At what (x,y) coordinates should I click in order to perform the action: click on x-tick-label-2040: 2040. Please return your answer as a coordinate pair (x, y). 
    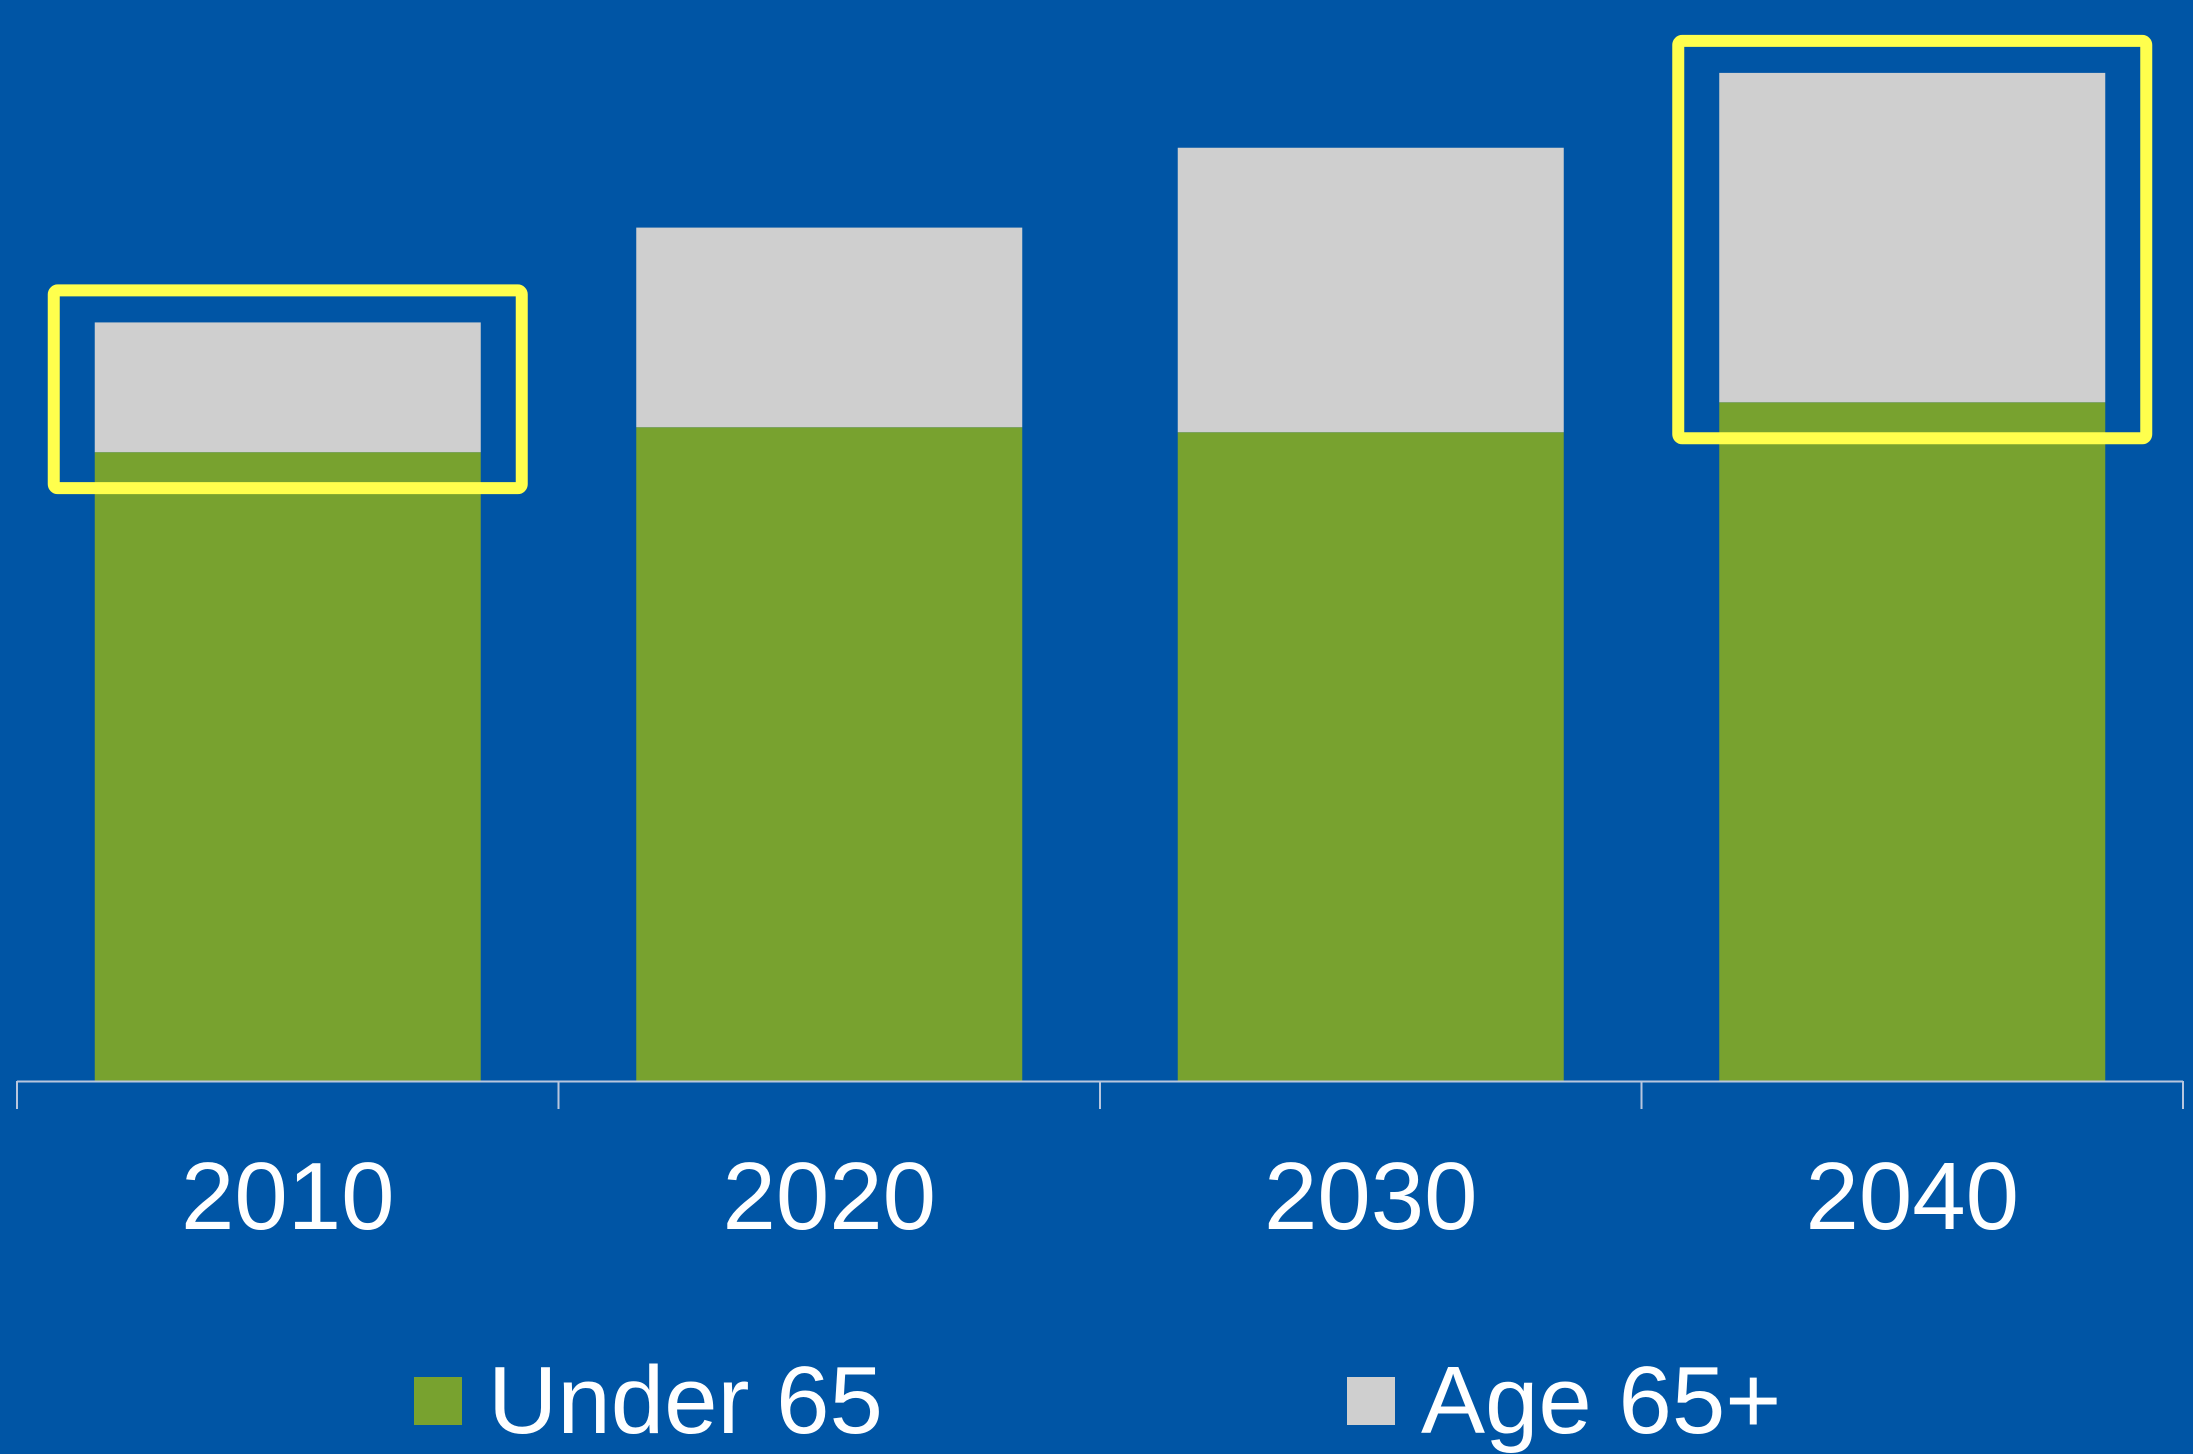
    Looking at the image, I should click on (1912, 1196).